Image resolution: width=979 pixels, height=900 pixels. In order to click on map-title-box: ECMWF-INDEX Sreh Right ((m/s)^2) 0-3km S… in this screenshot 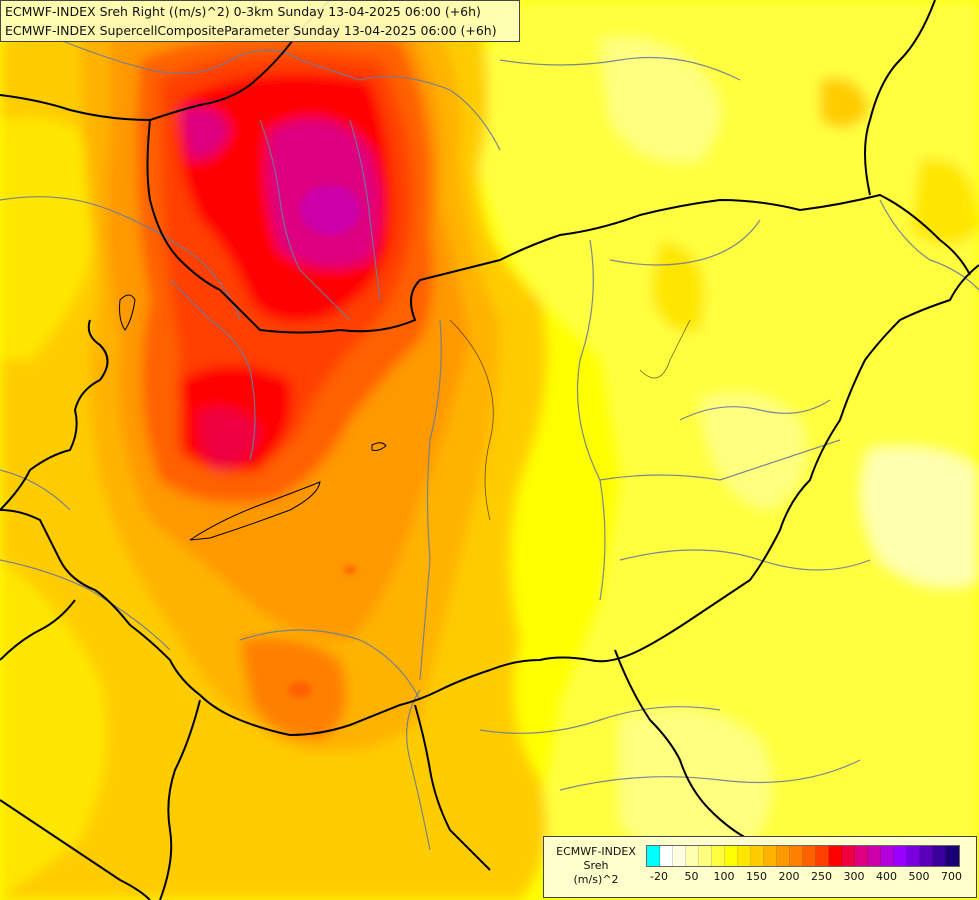, I will do `click(260, 21)`.